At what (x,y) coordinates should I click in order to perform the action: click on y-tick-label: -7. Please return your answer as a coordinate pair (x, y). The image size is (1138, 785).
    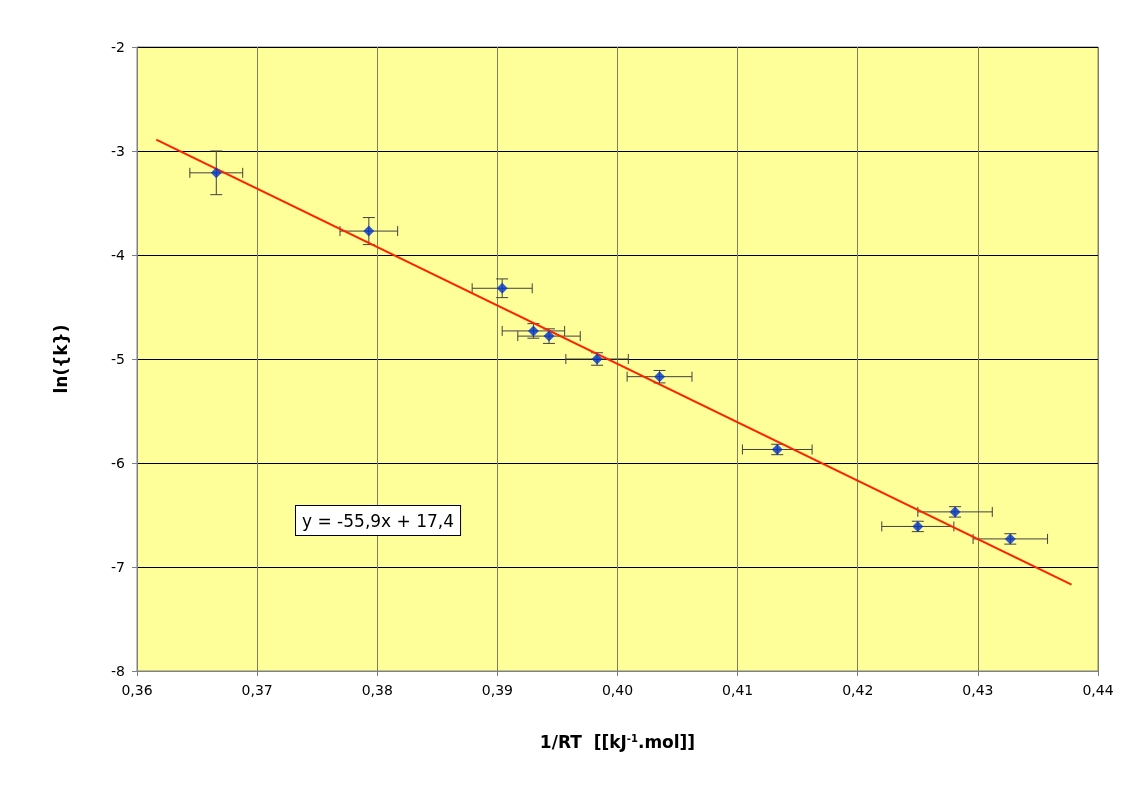
    Looking at the image, I should click on (118, 567).